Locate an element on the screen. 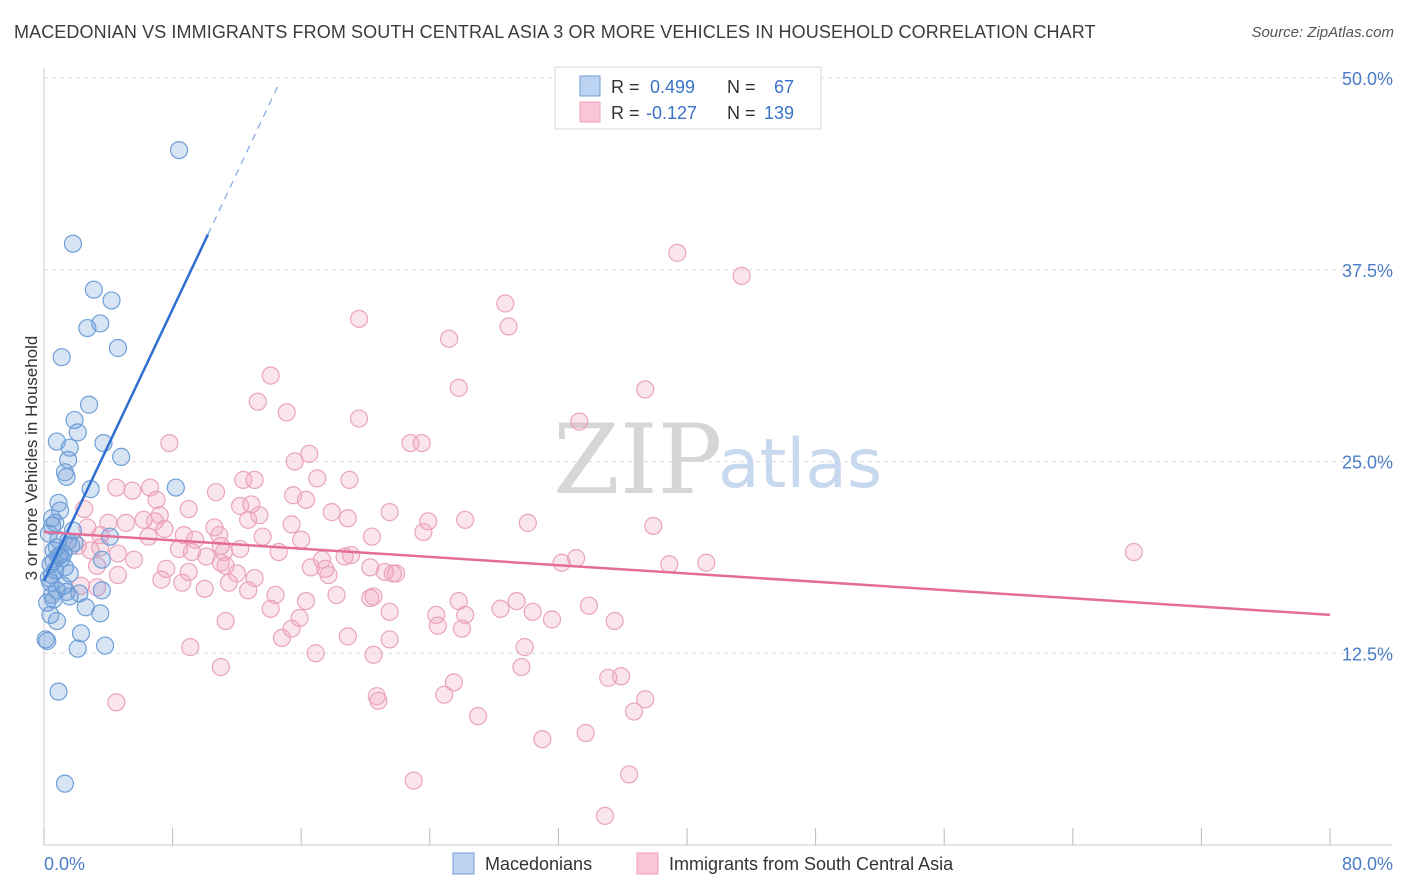  y-axis-label: 3 or more Vehicles in Household is located at coordinates (31, 458).